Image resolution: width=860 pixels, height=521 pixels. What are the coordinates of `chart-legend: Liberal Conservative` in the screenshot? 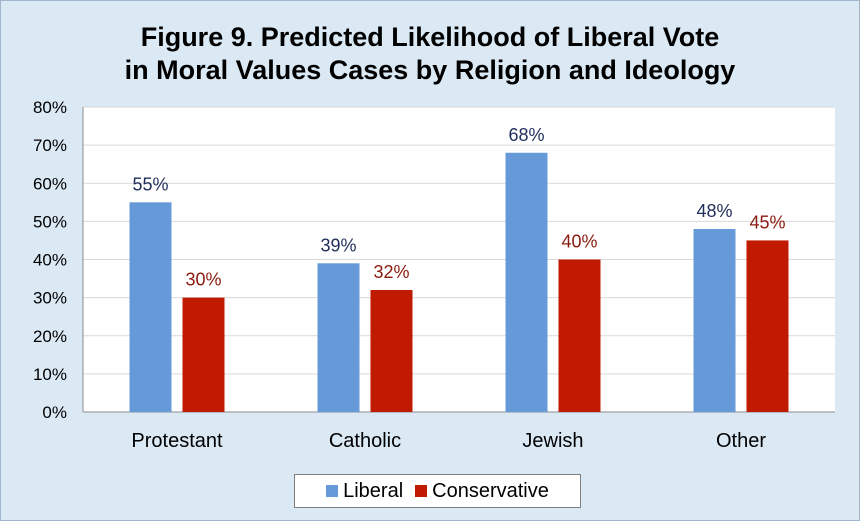 It's located at (437, 491).